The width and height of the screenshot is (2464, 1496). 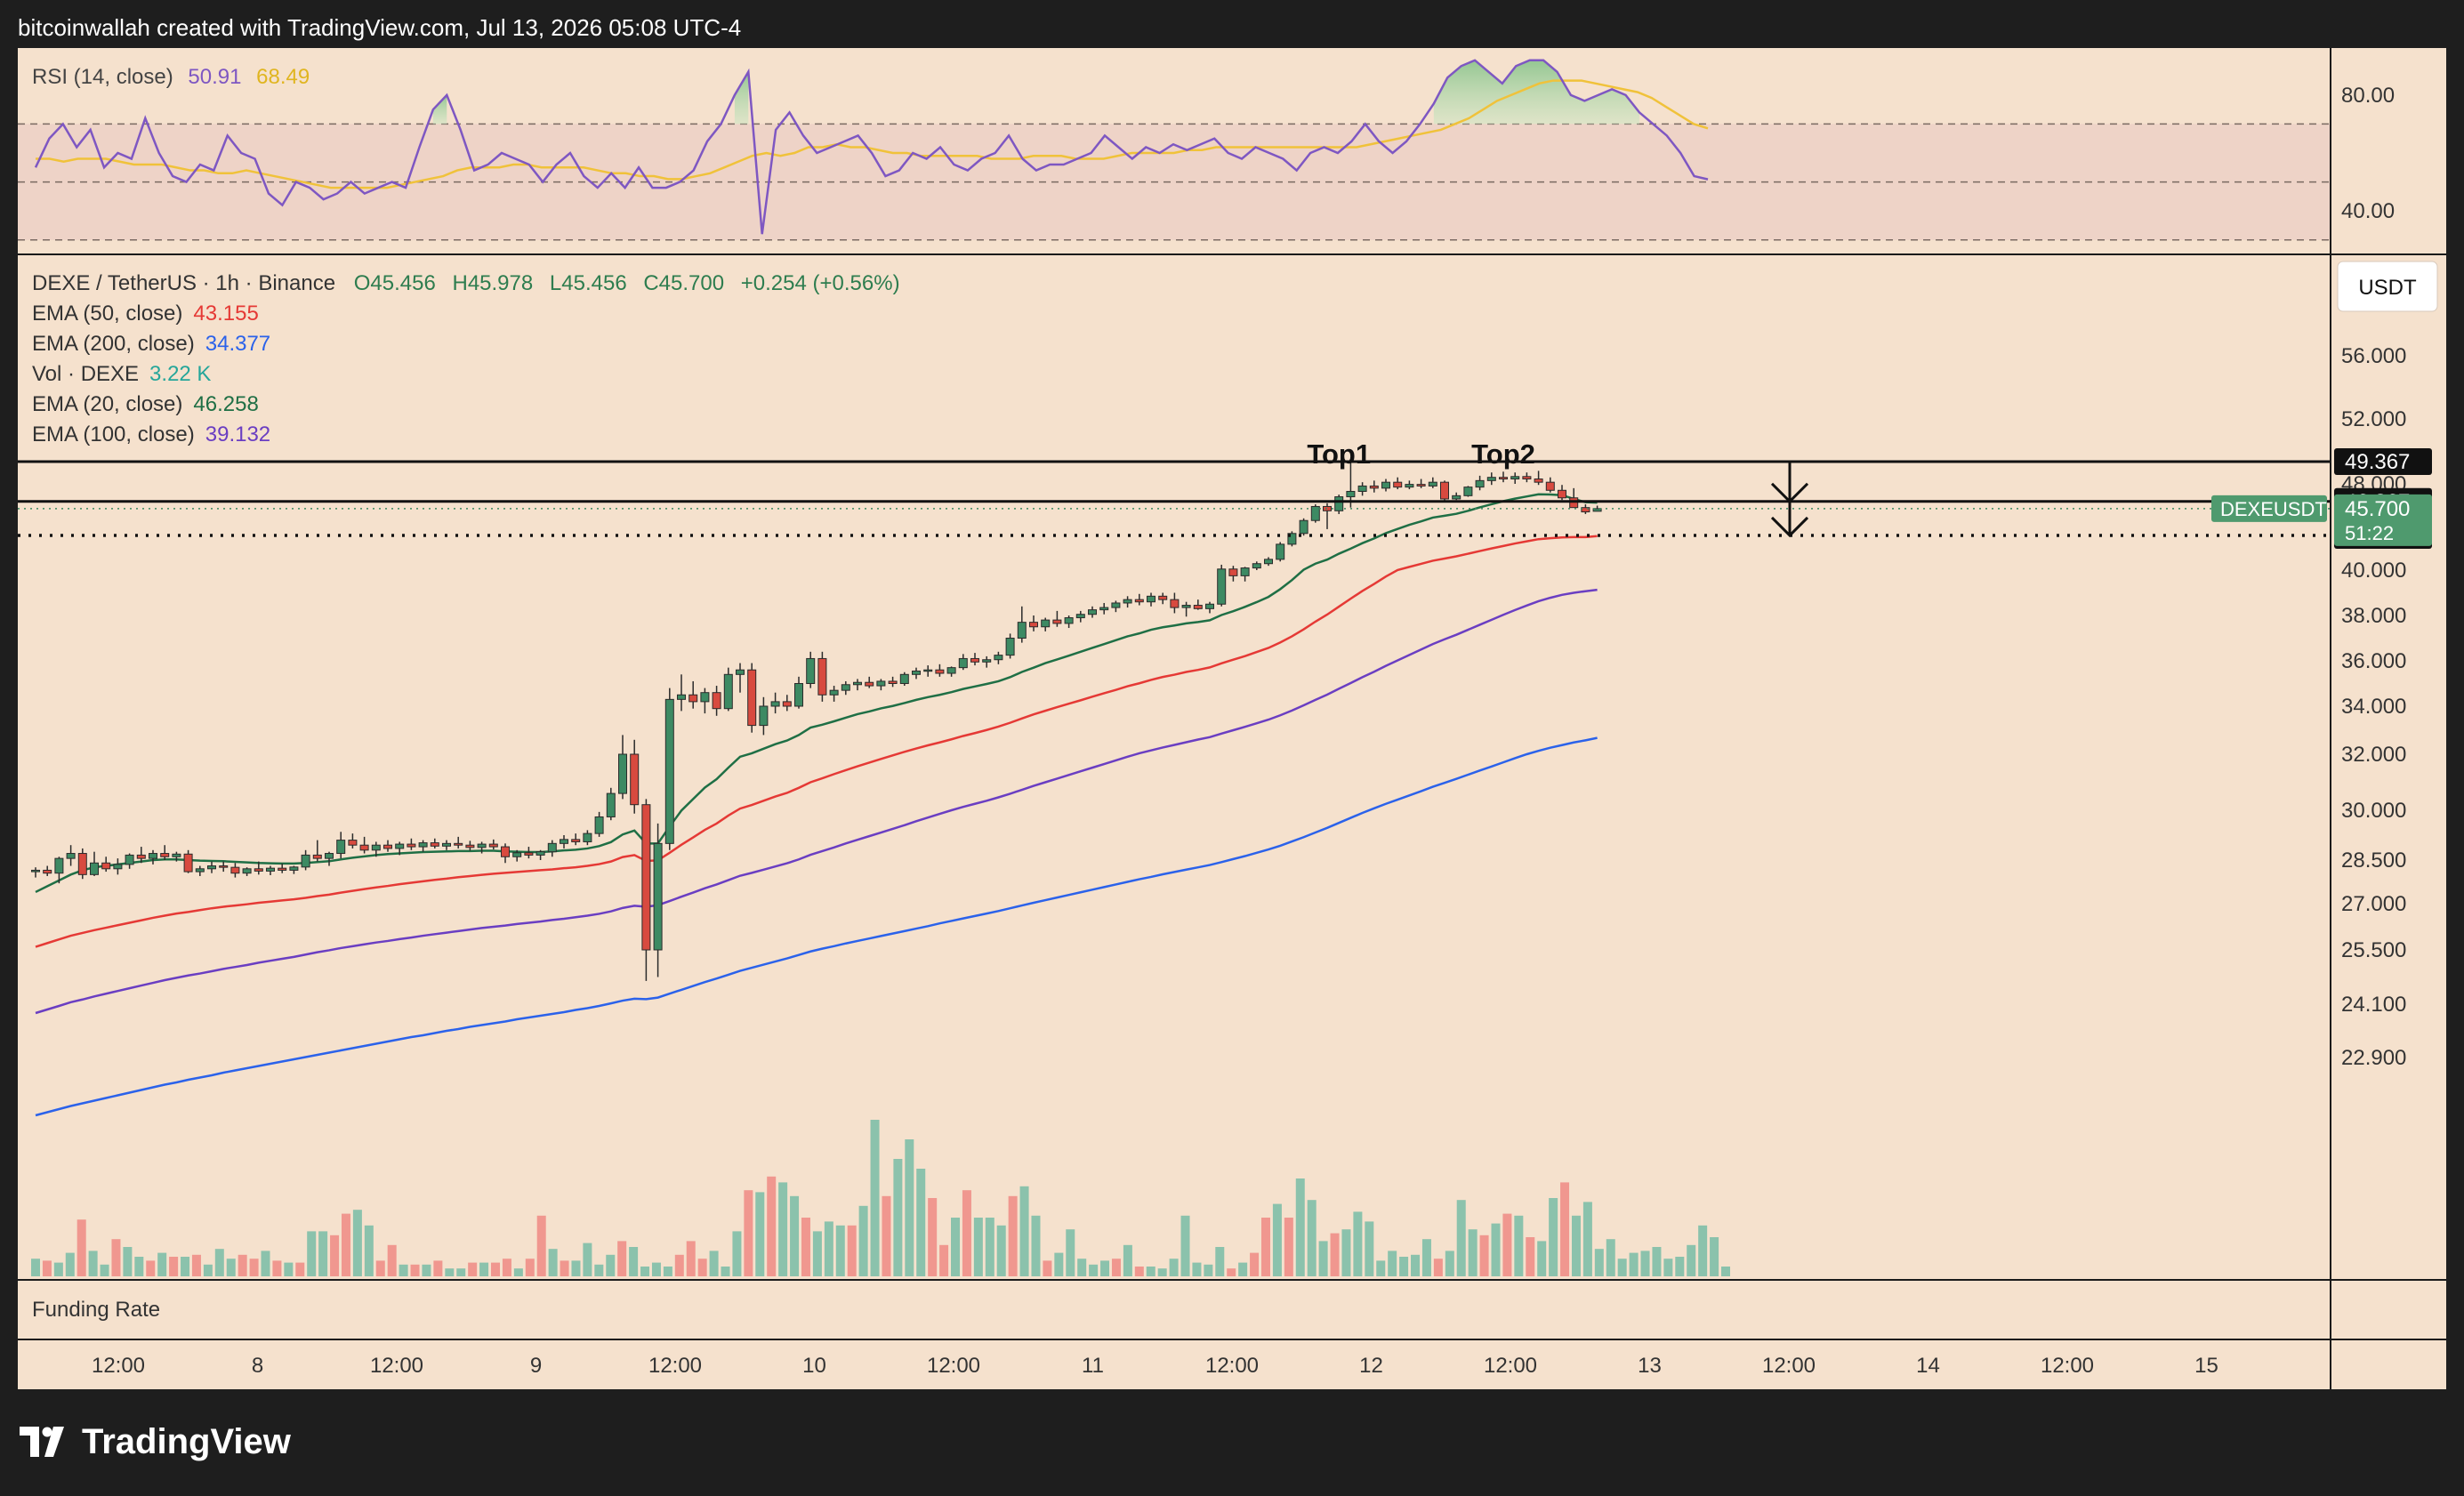 What do you see at coordinates (283, 77) in the screenshot?
I see `rsi-ma-value: 68.49` at bounding box center [283, 77].